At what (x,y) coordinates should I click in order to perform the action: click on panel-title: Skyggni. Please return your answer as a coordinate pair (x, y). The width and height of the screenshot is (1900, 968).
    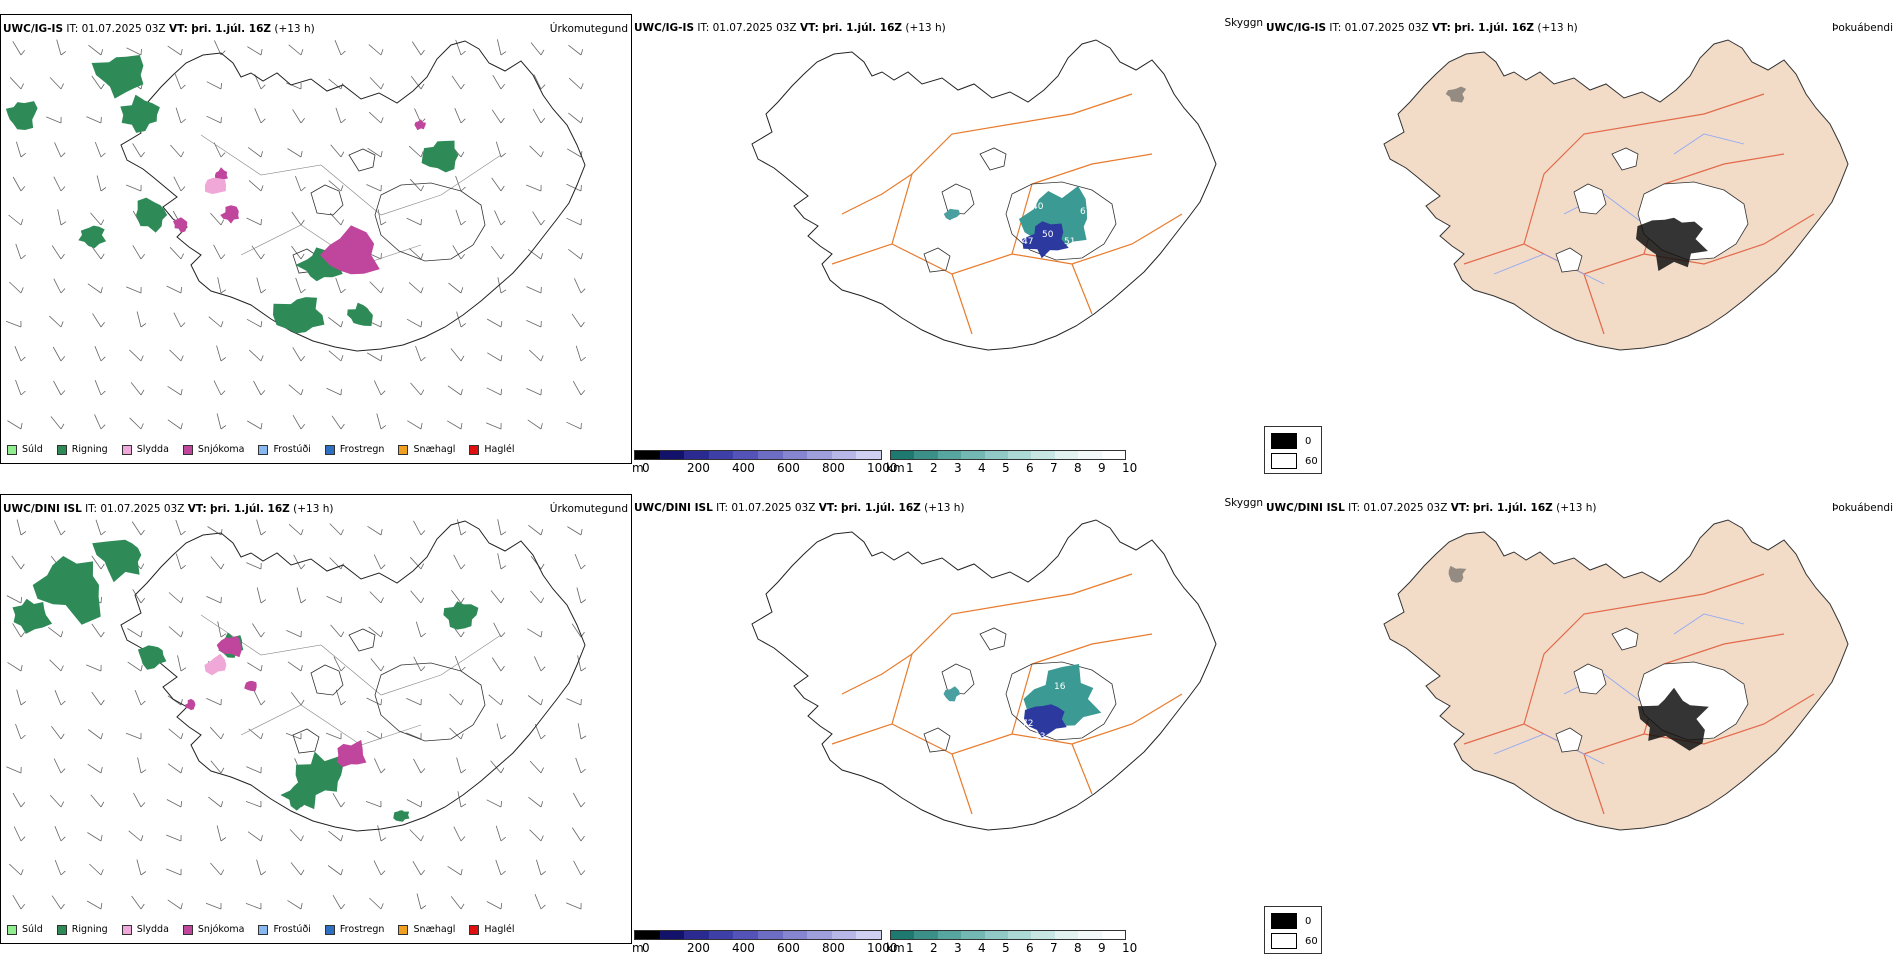
    Looking at the image, I should click on (1245, 503).